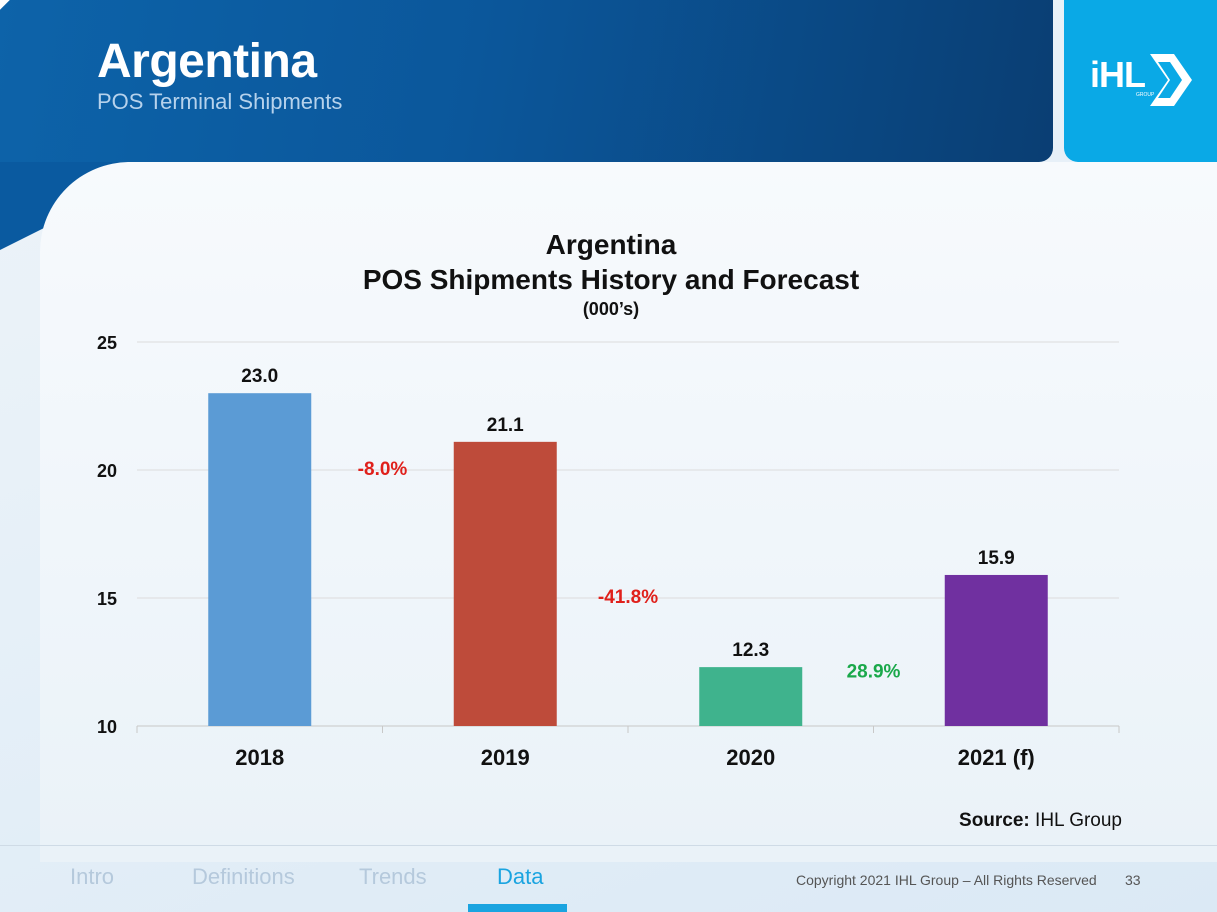 Image resolution: width=1217 pixels, height=912 pixels. What do you see at coordinates (751, 696) in the screenshot?
I see `bar-2020` at bounding box center [751, 696].